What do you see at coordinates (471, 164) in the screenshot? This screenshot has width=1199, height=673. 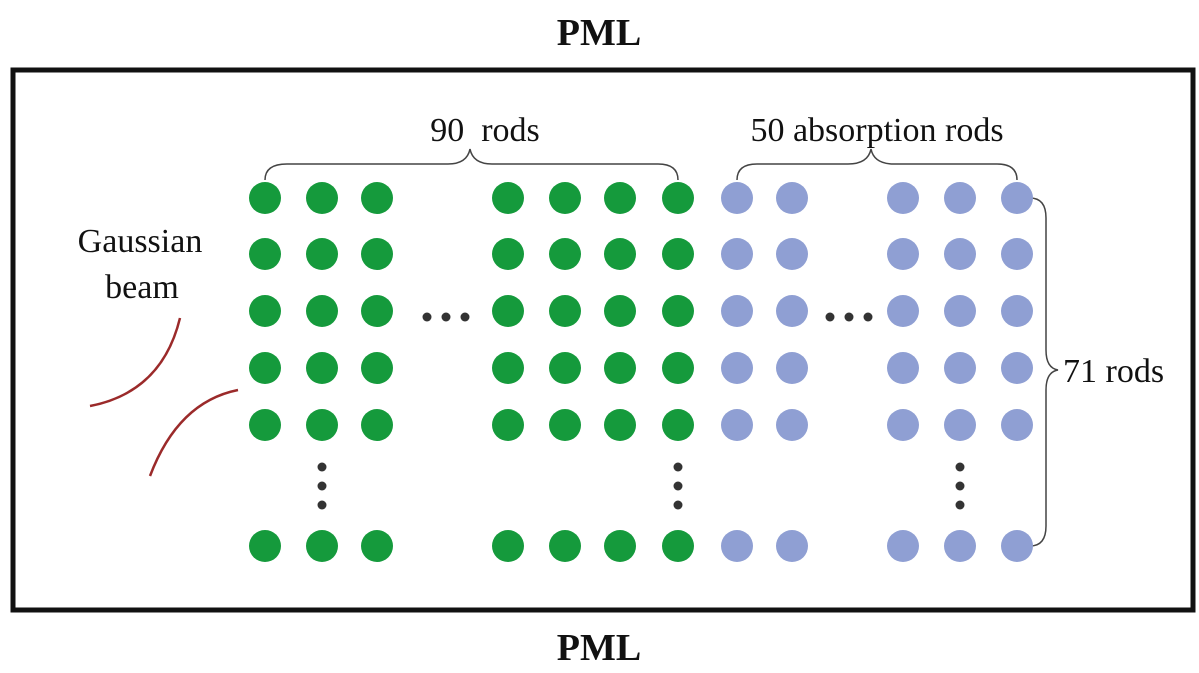 I see `rods-brace` at bounding box center [471, 164].